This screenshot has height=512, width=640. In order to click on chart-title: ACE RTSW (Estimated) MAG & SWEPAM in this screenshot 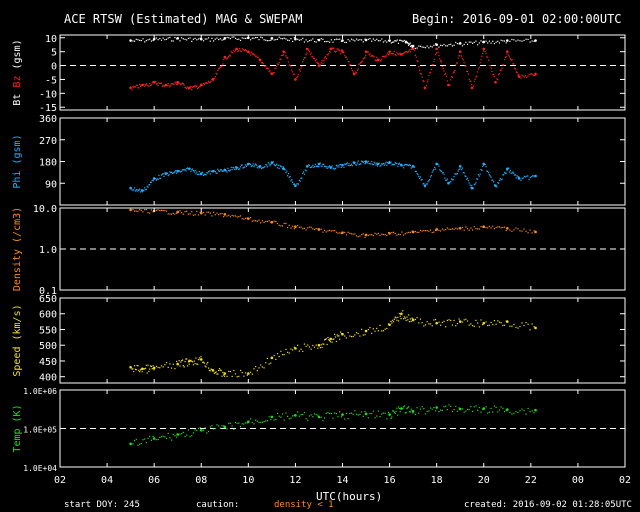, I will do `click(183, 19)`.